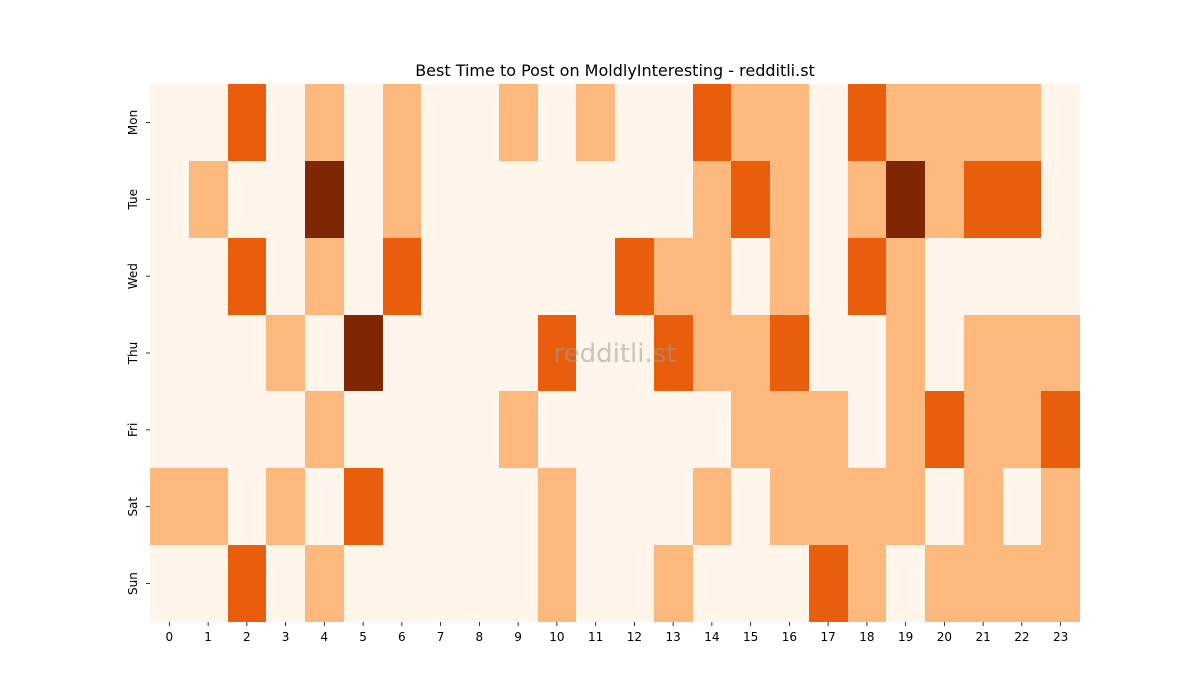  What do you see at coordinates (556, 637) in the screenshot?
I see `x-tick-label: 10` at bounding box center [556, 637].